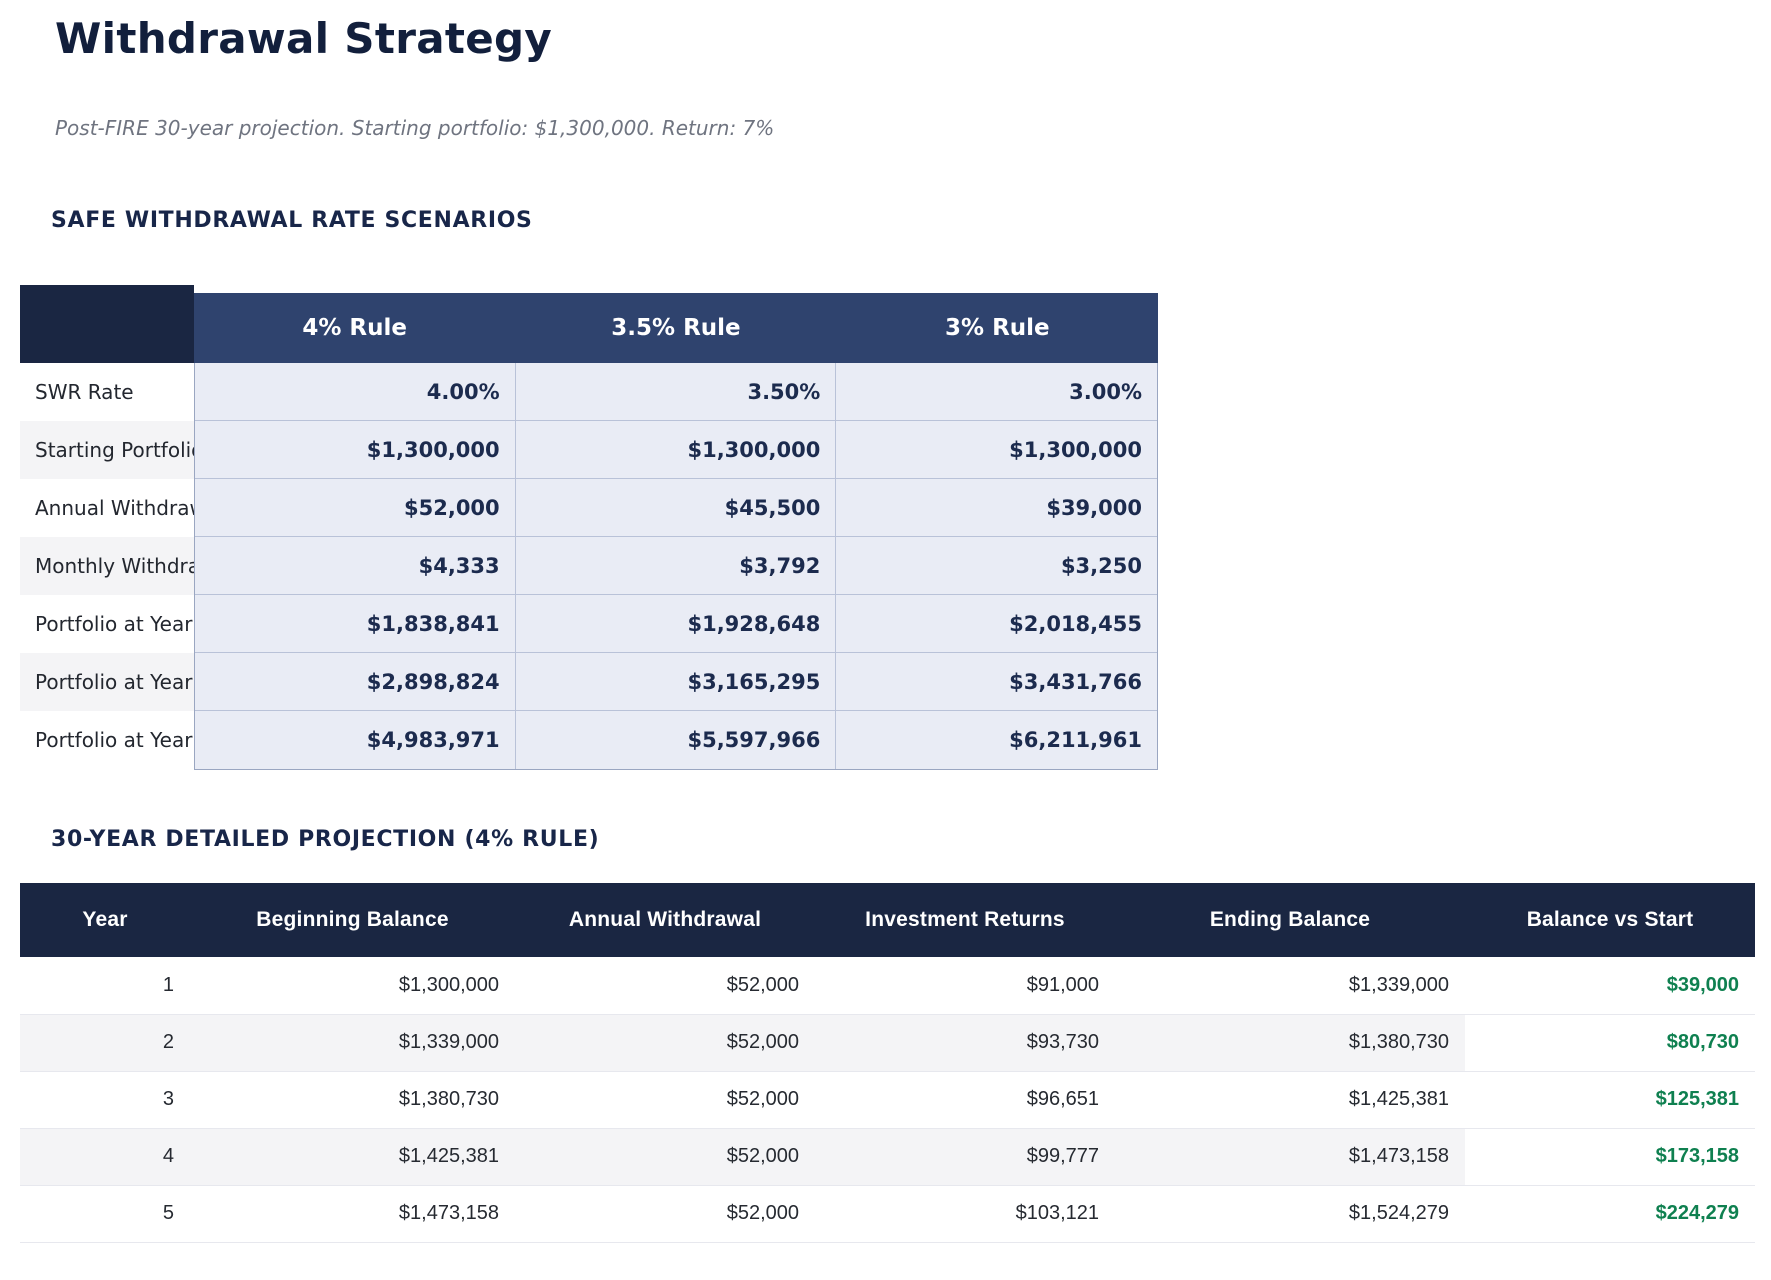 Image resolution: width=1771 pixels, height=1280 pixels. What do you see at coordinates (996, 682) in the screenshot?
I see `swr-value-cell: $3,431,766` at bounding box center [996, 682].